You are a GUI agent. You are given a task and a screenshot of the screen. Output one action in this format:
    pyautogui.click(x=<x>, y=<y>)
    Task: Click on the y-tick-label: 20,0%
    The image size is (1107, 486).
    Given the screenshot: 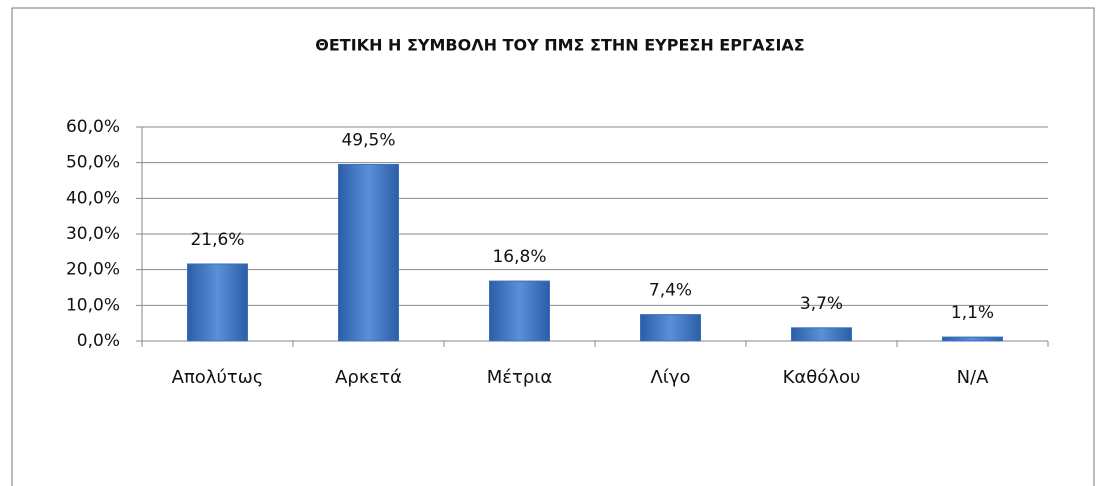 What is the action you would take?
    pyautogui.click(x=93, y=270)
    